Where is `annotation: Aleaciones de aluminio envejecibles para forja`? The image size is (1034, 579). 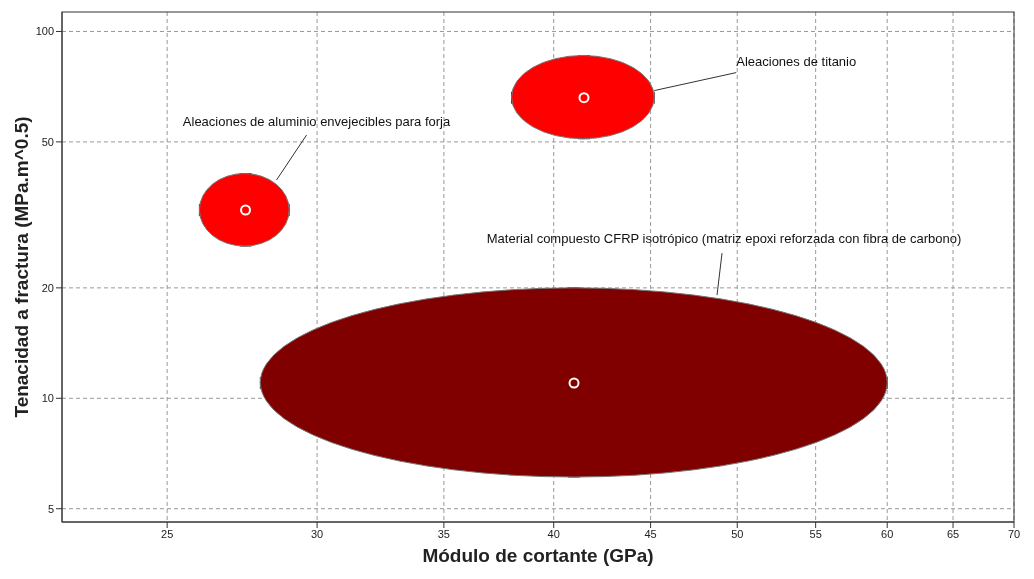 annotation: Aleaciones de aluminio envejecibles para forja is located at coordinates (316, 122).